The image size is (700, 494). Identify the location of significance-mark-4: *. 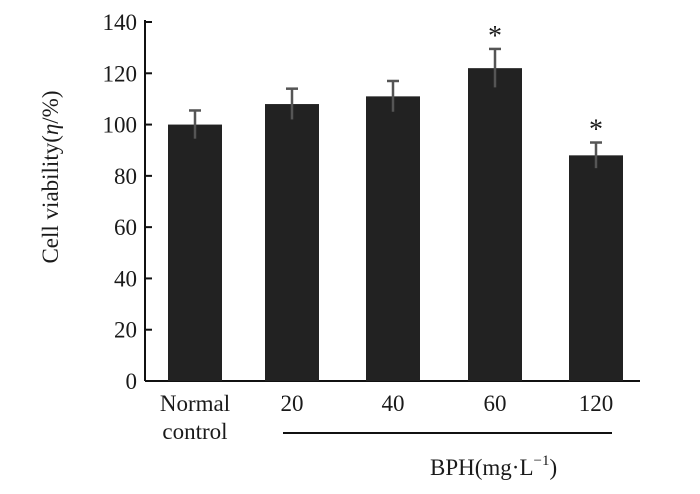
(596, 130).